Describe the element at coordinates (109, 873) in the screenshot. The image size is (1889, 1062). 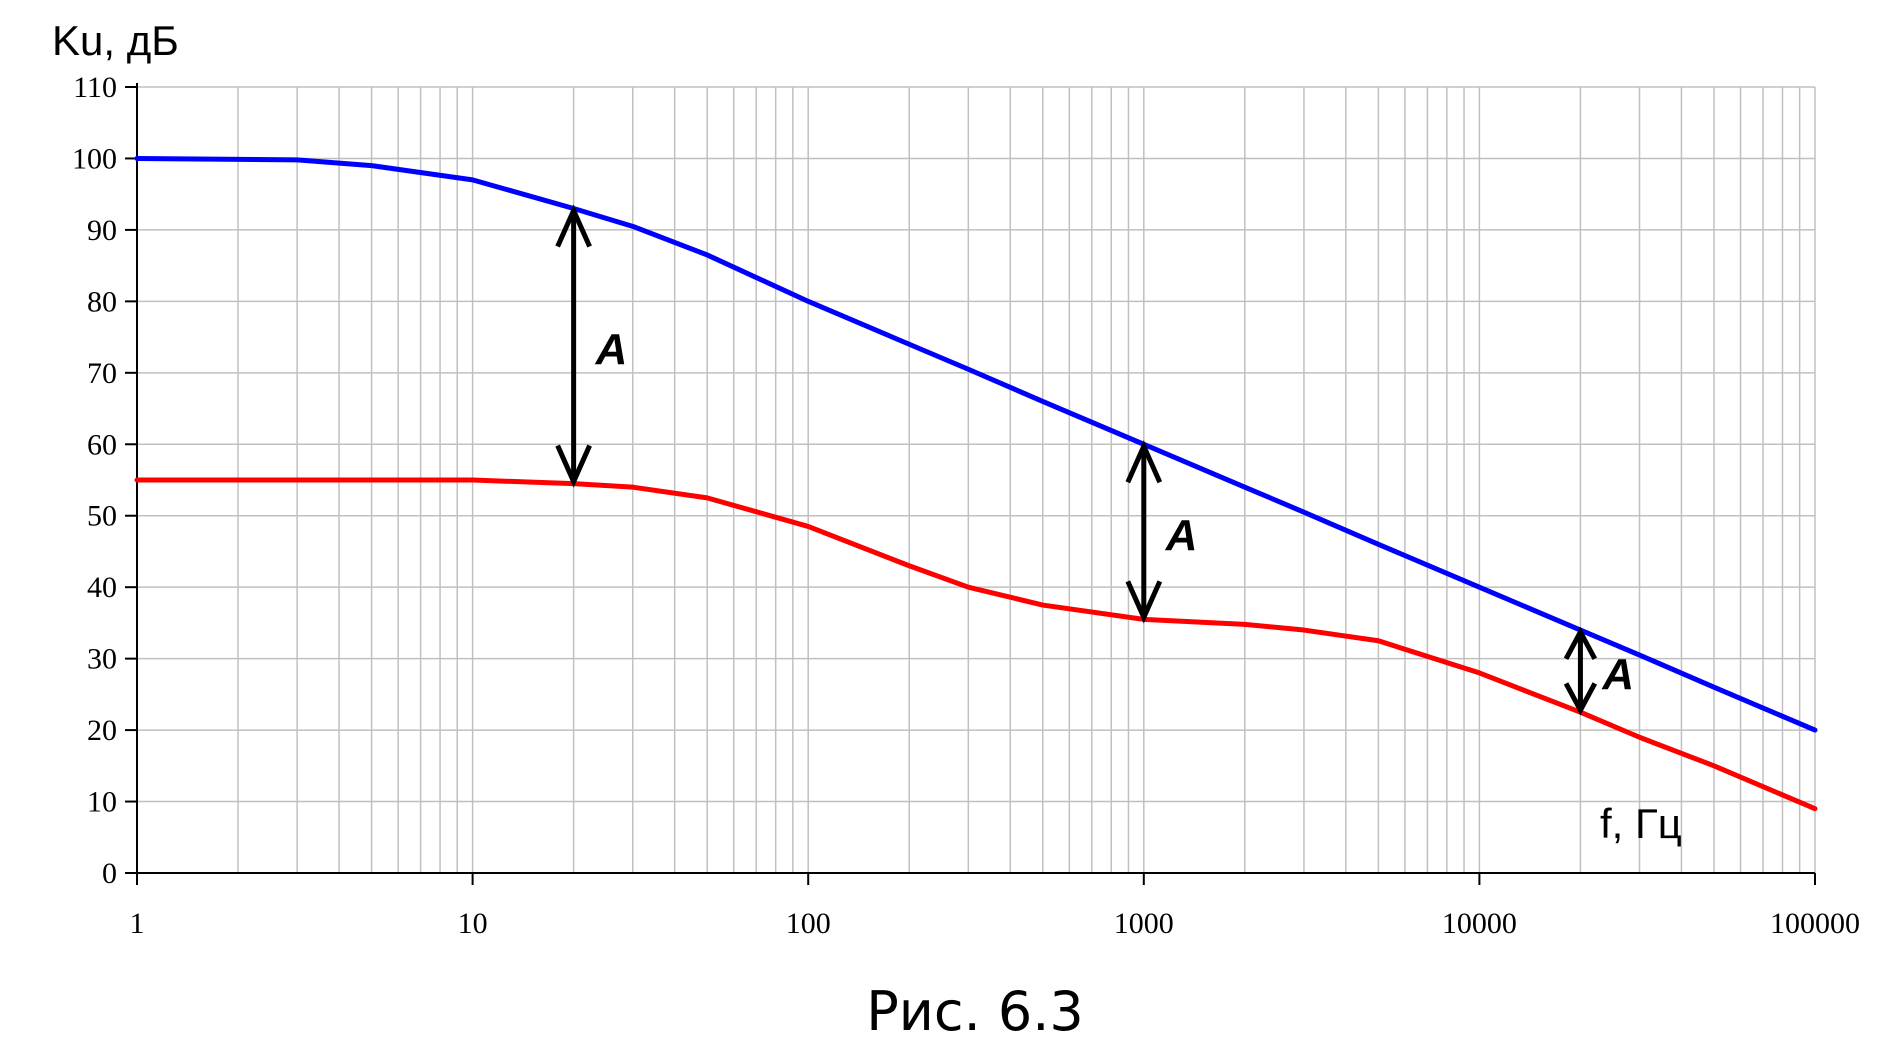
I see `y-tick-label: 0` at that location.